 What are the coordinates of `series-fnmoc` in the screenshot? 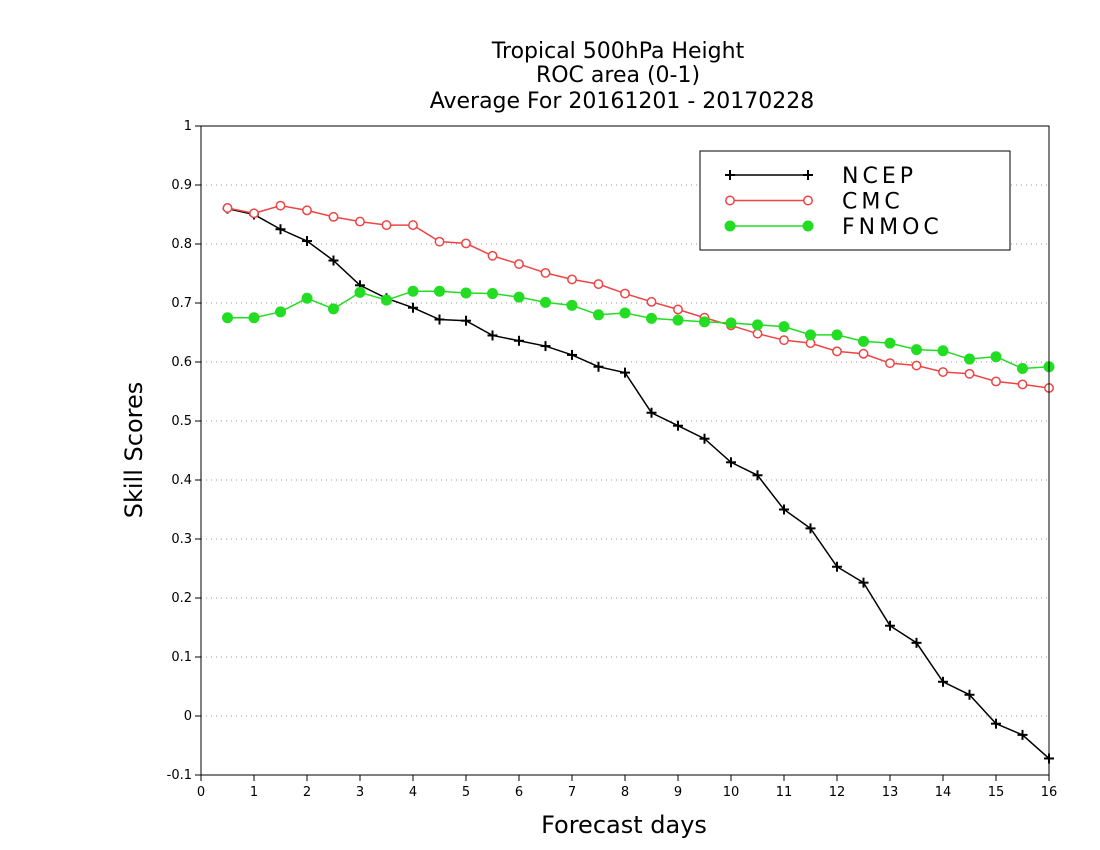 It's located at (638, 329).